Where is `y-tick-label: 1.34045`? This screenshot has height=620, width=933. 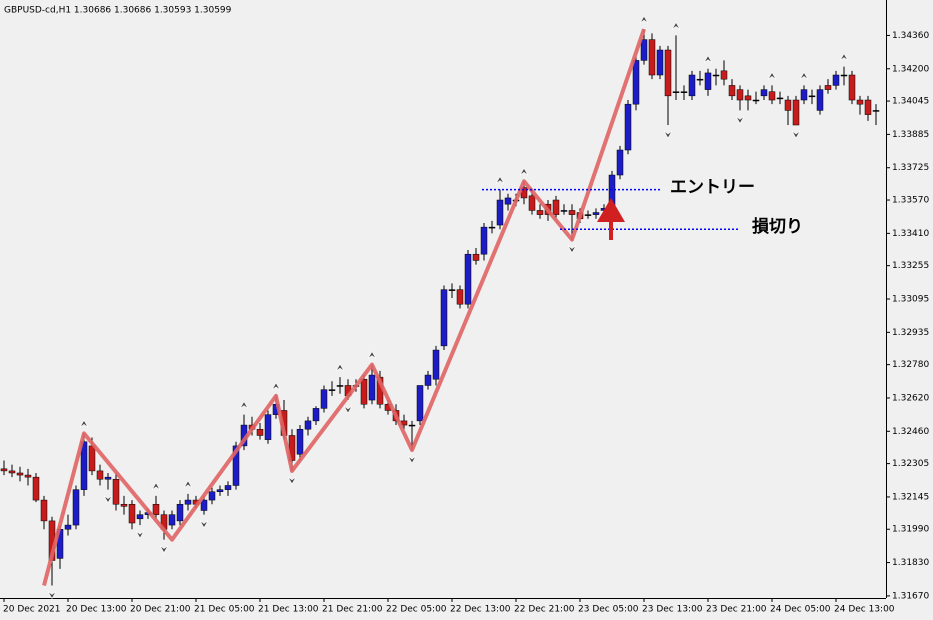 y-tick-label: 1.34045 is located at coordinates (910, 102).